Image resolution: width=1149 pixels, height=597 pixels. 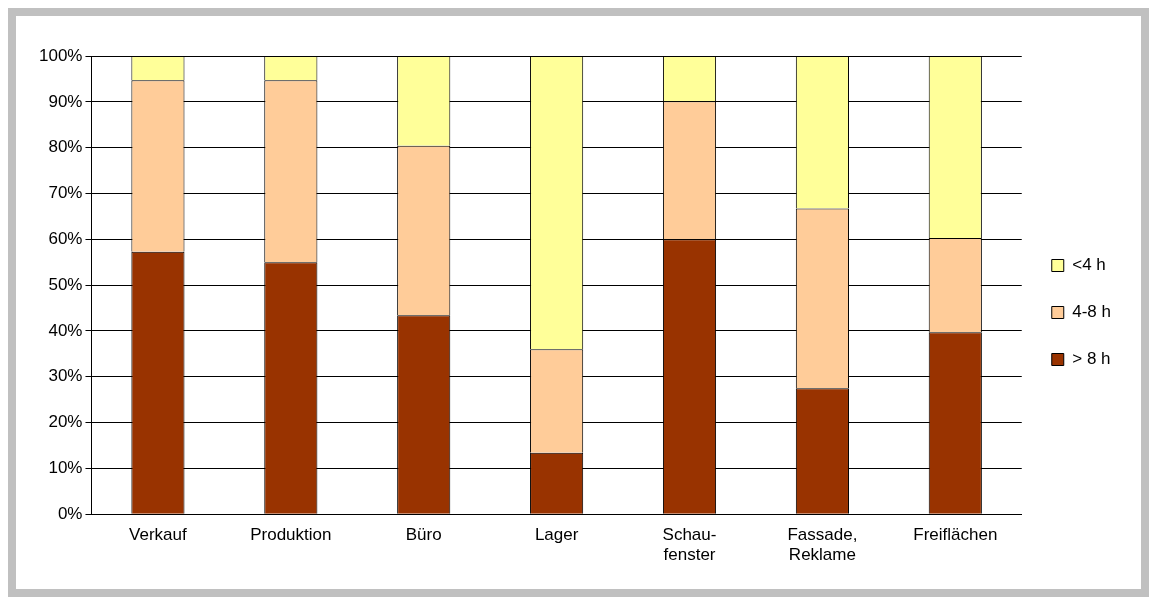 I want to click on y-tick-label: 10%, so click(x=65, y=468).